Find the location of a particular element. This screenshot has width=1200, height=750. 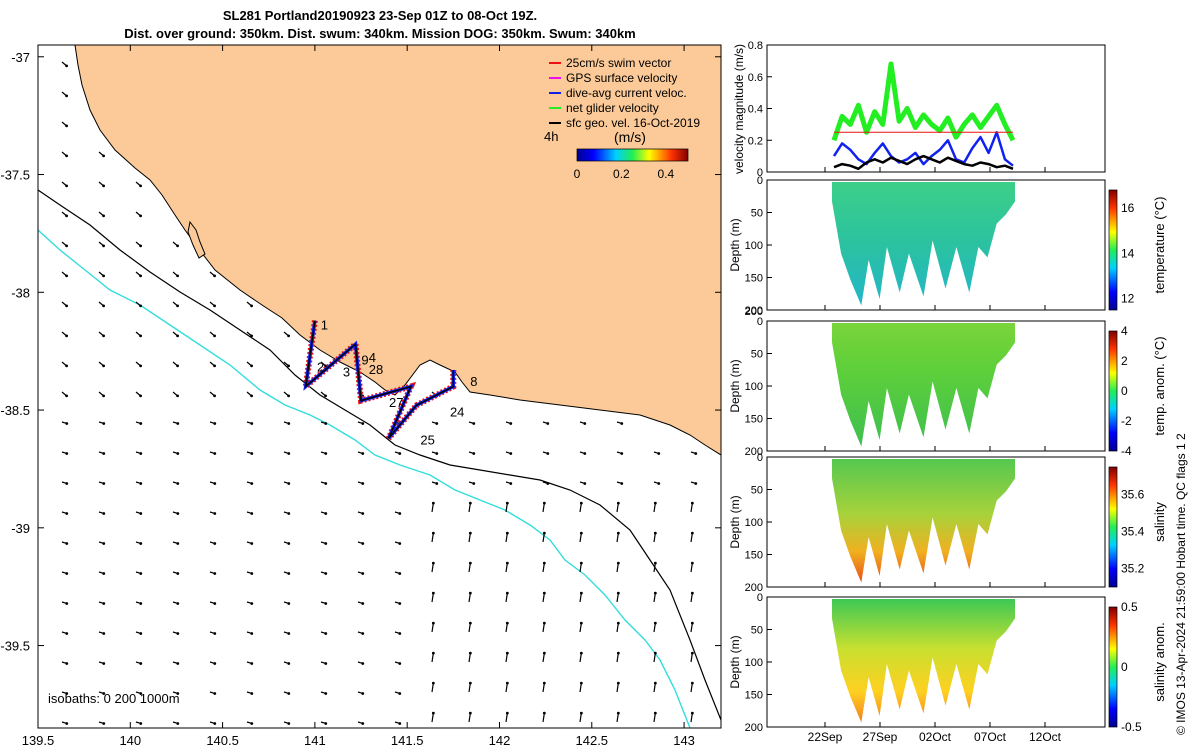

section-colorbar-tick: -4 is located at coordinates (1126, 451).